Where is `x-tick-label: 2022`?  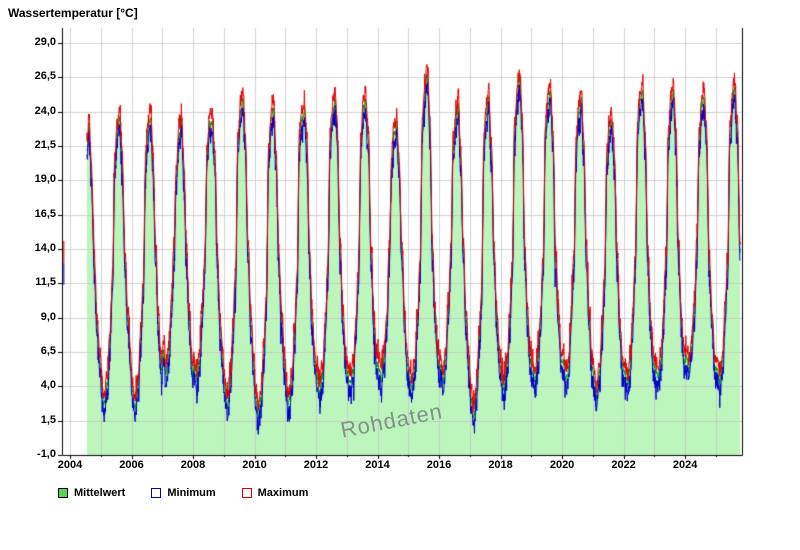 x-tick-label: 2022 is located at coordinates (623, 465).